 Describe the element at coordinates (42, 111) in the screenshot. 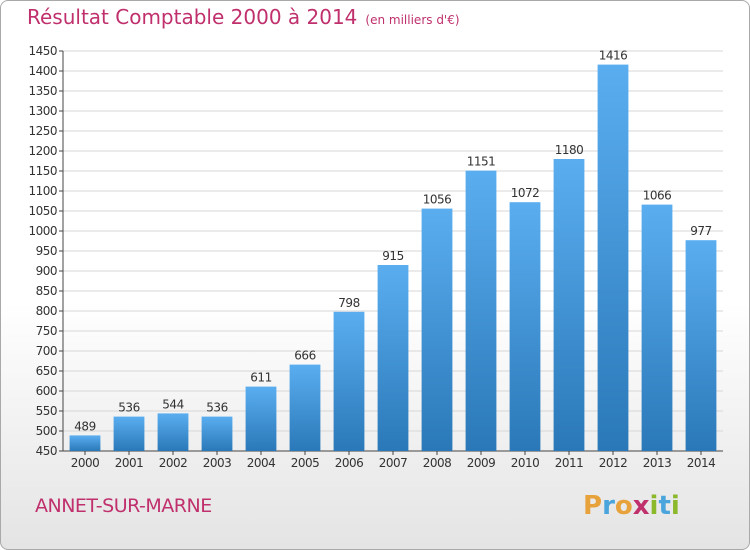

I see `y-tick-label: 1300` at that location.